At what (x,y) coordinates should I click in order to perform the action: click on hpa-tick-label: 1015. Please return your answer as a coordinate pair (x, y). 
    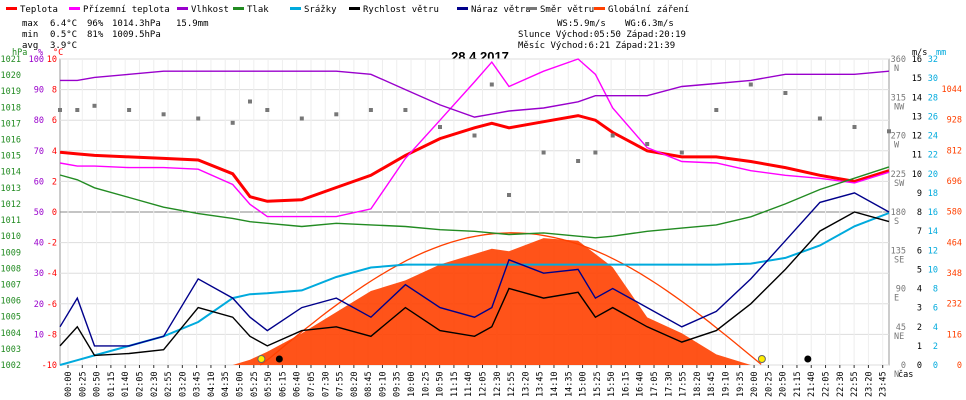
    Looking at the image, I should click on (11, 157).